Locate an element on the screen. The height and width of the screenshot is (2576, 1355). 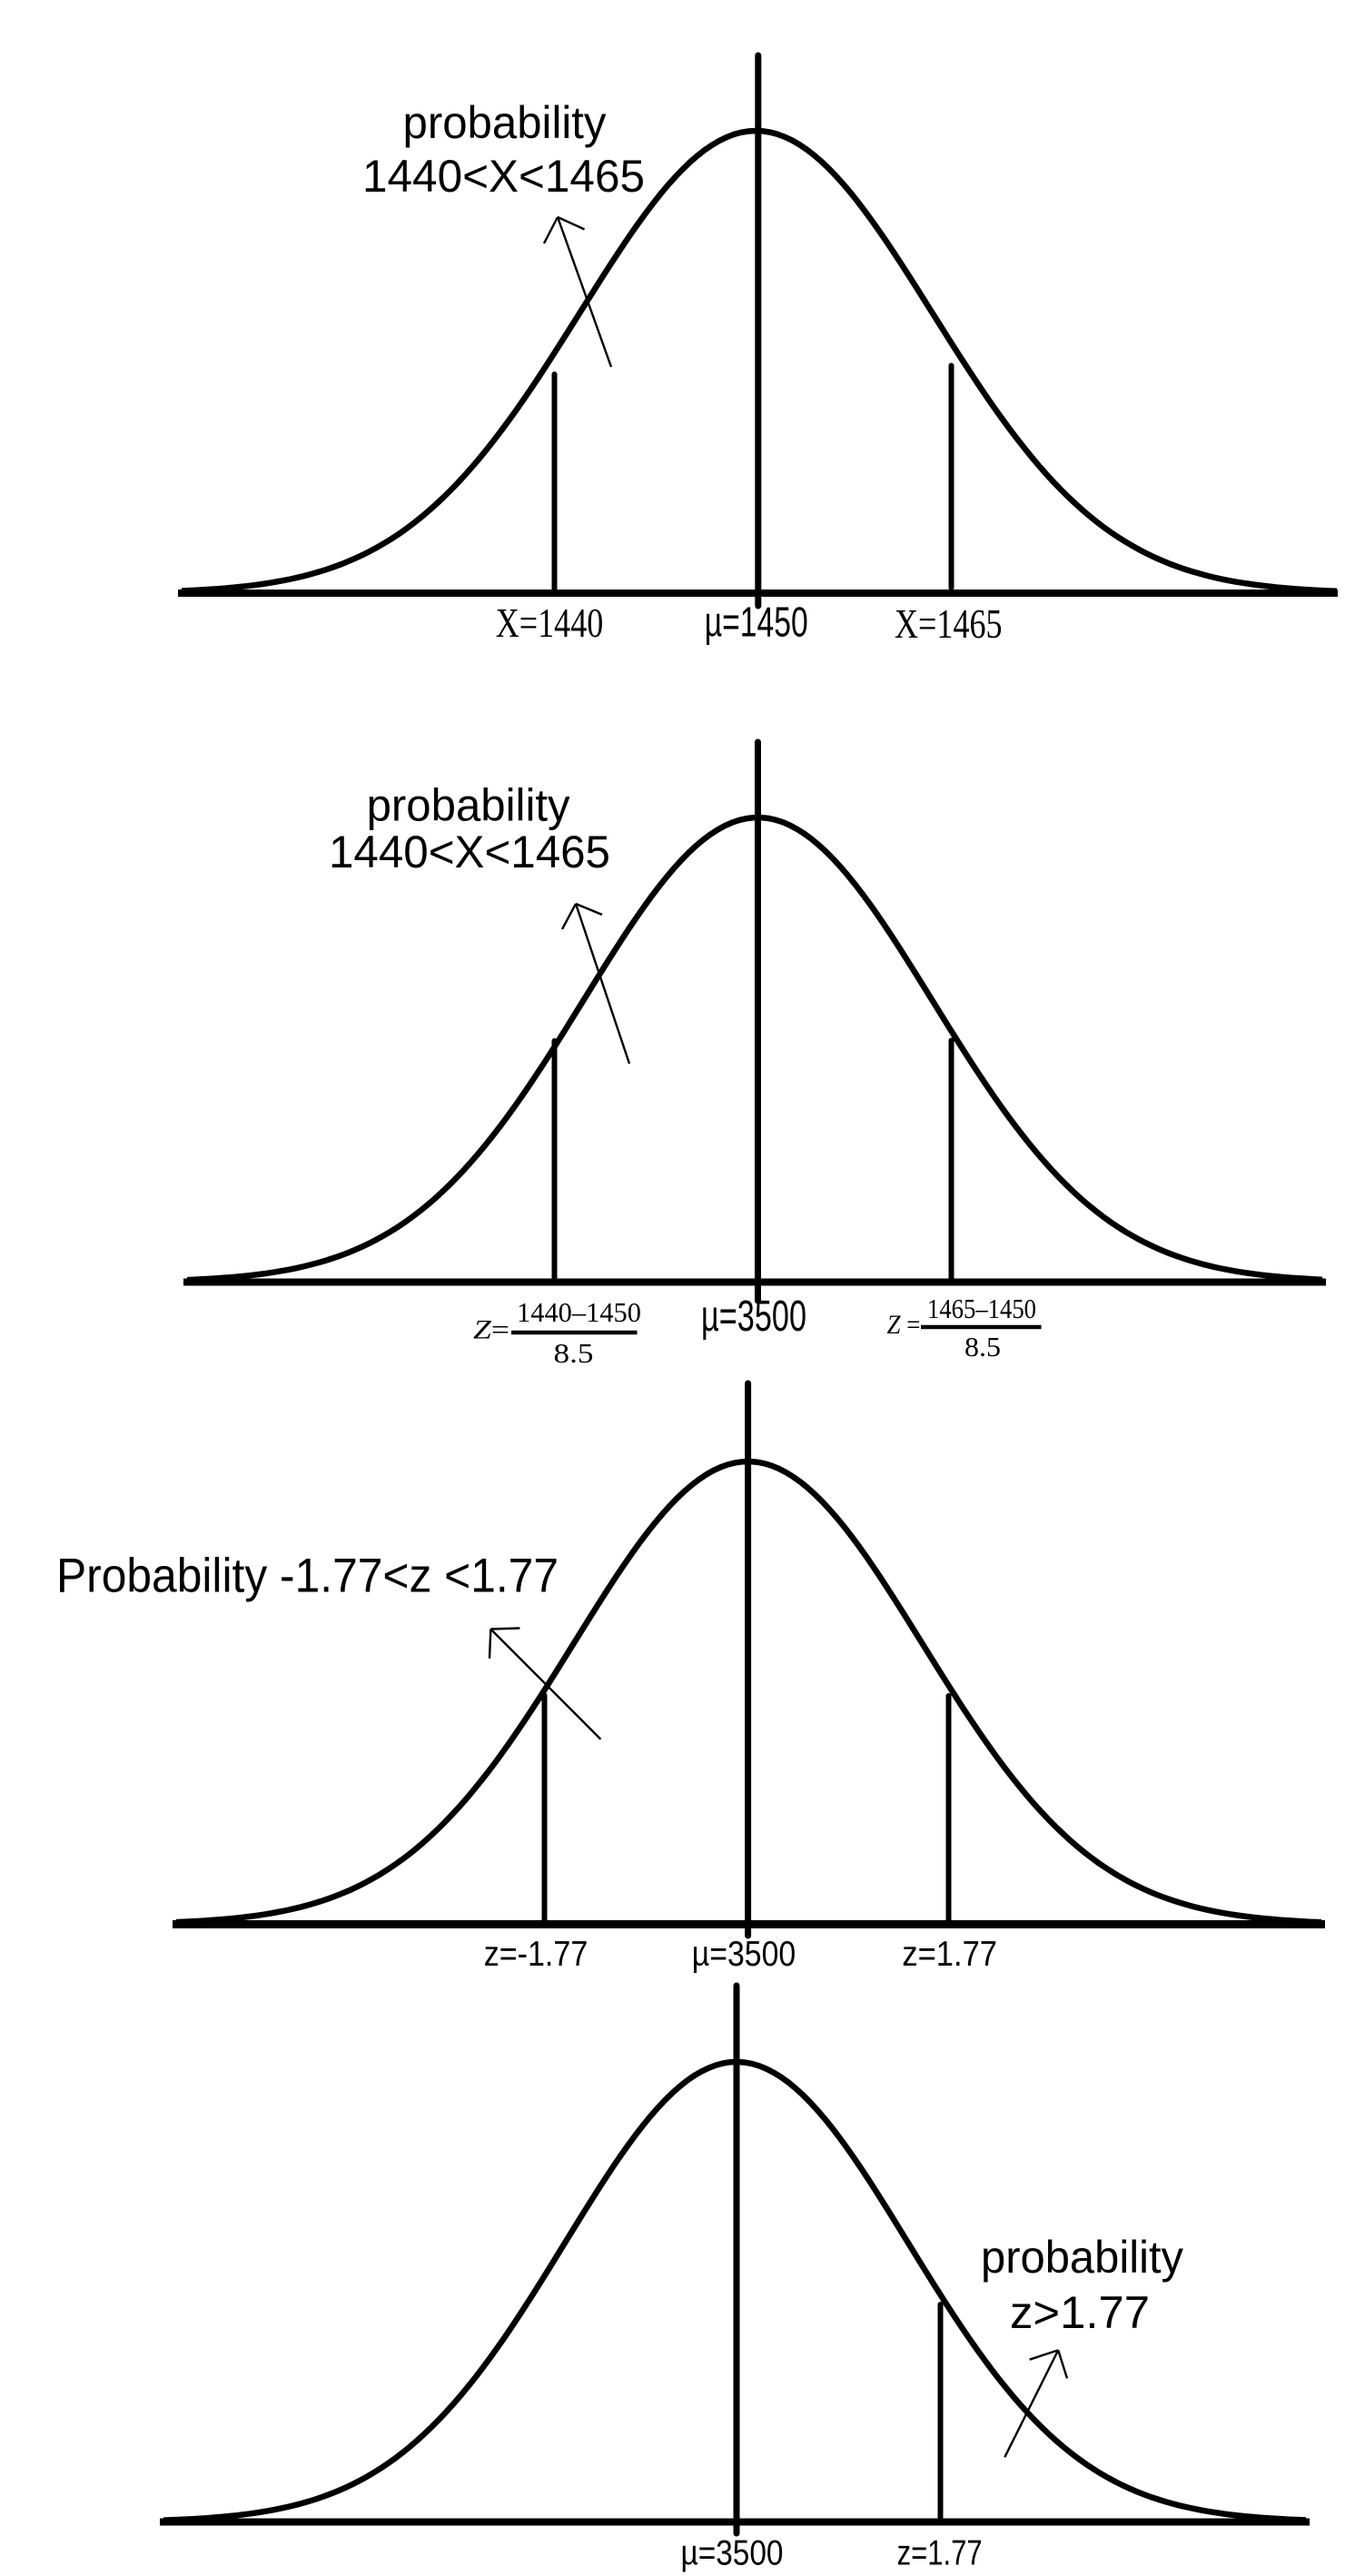
svg-text: X=1440 is located at coordinates (550, 622).